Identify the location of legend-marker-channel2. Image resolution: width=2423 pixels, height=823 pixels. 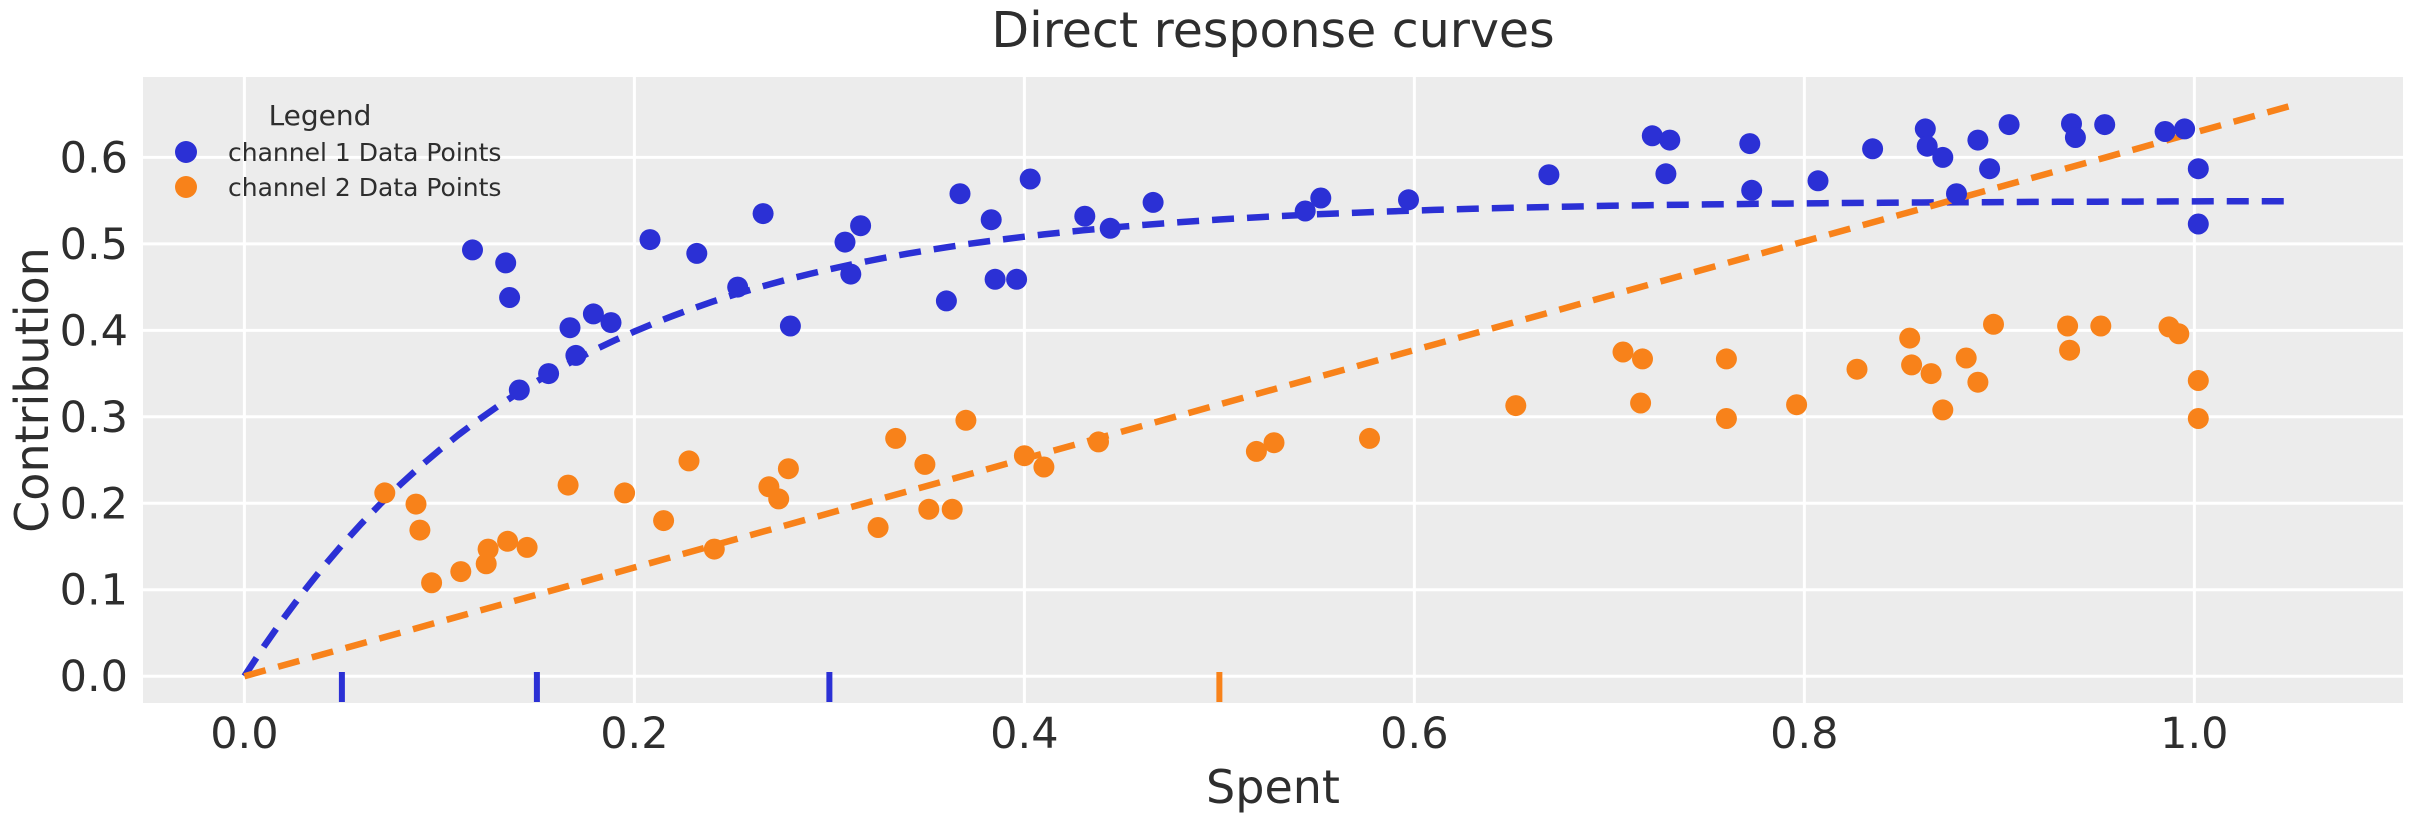
(186, 187).